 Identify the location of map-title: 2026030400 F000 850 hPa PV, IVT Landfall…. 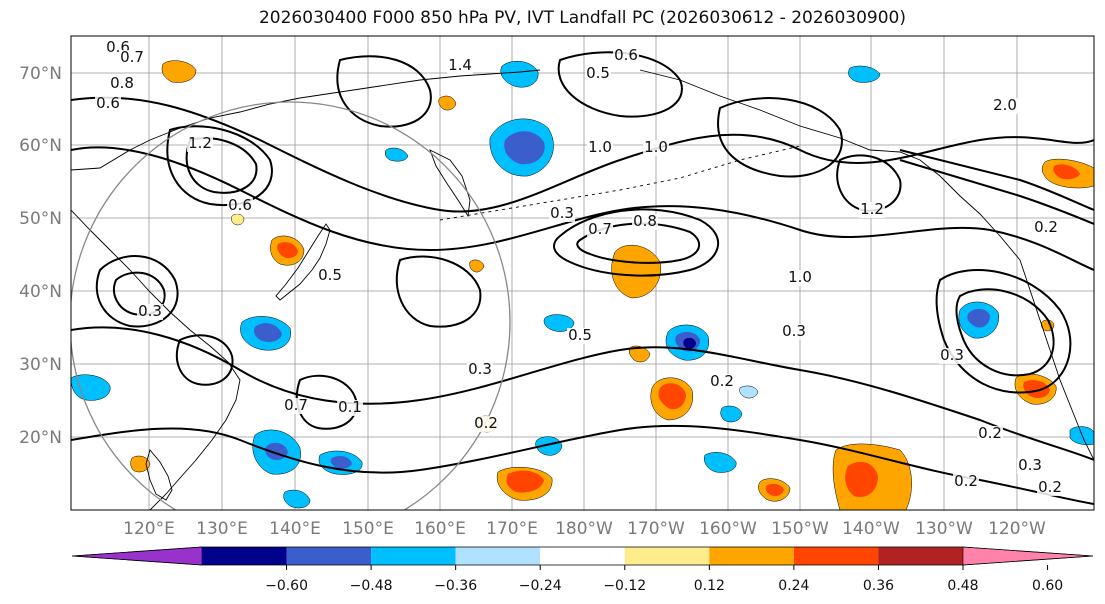
(582, 18).